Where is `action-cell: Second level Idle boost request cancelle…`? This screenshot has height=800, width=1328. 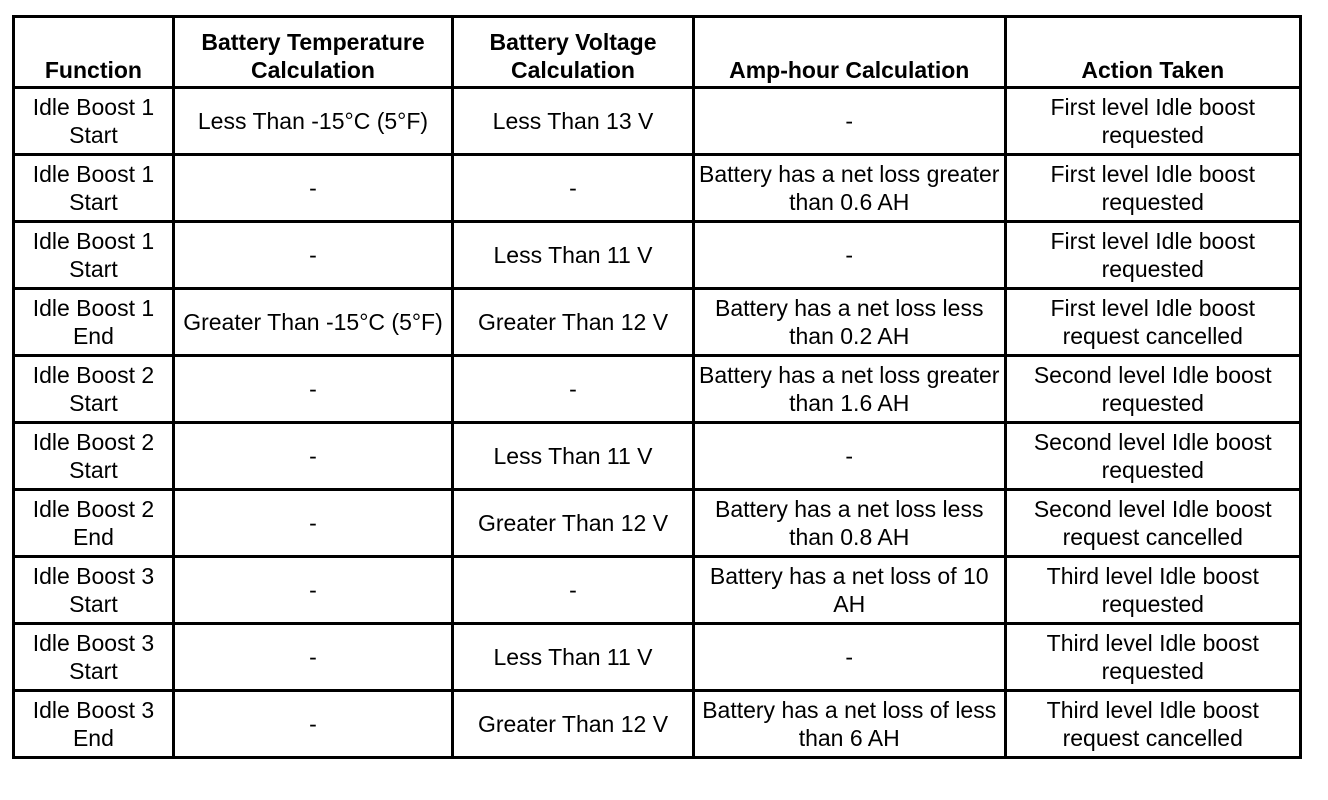
action-cell: Second level Idle boost request cancelle… is located at coordinates (1153, 523).